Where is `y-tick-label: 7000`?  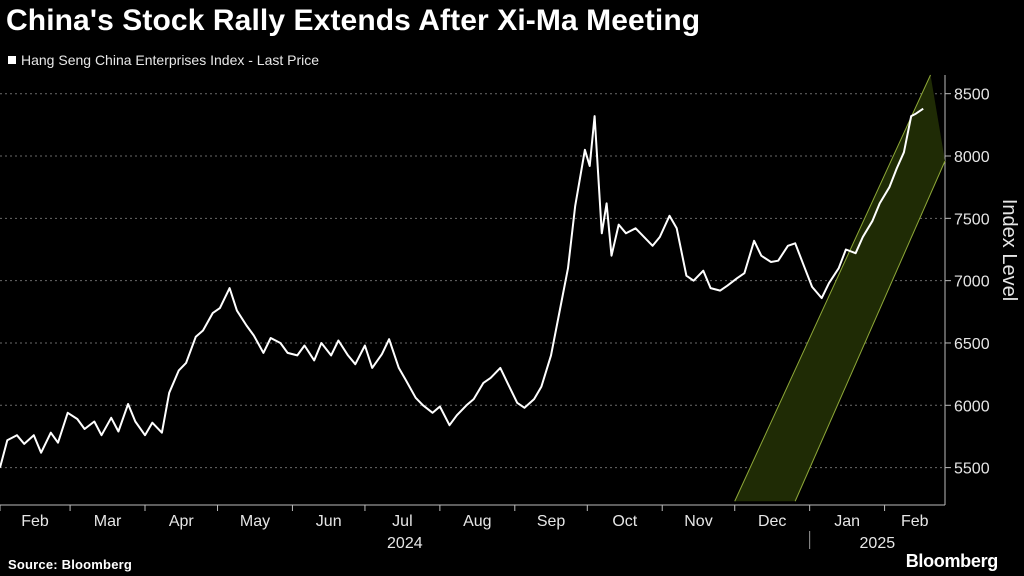 y-tick-label: 7000 is located at coordinates (972, 282).